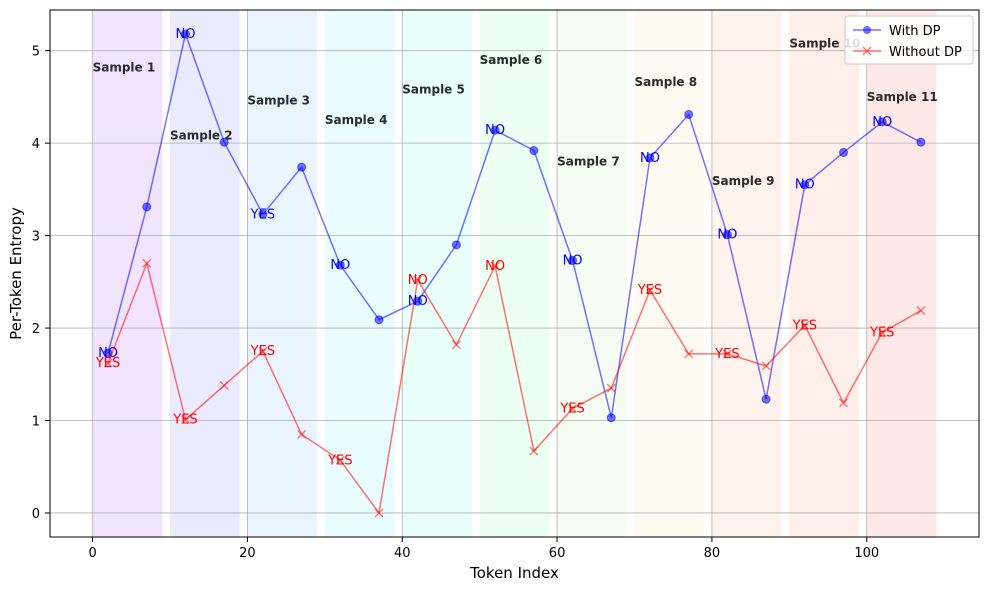 The width and height of the screenshot is (989, 590). Describe the element at coordinates (712, 553) in the screenshot. I see `x-tick-label: 80` at that location.